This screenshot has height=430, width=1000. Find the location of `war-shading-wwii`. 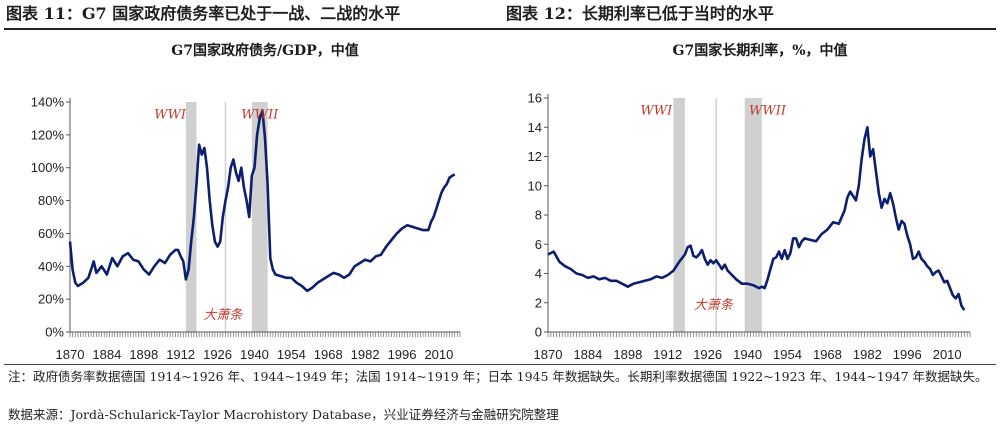

war-shading-wwii is located at coordinates (753, 215).